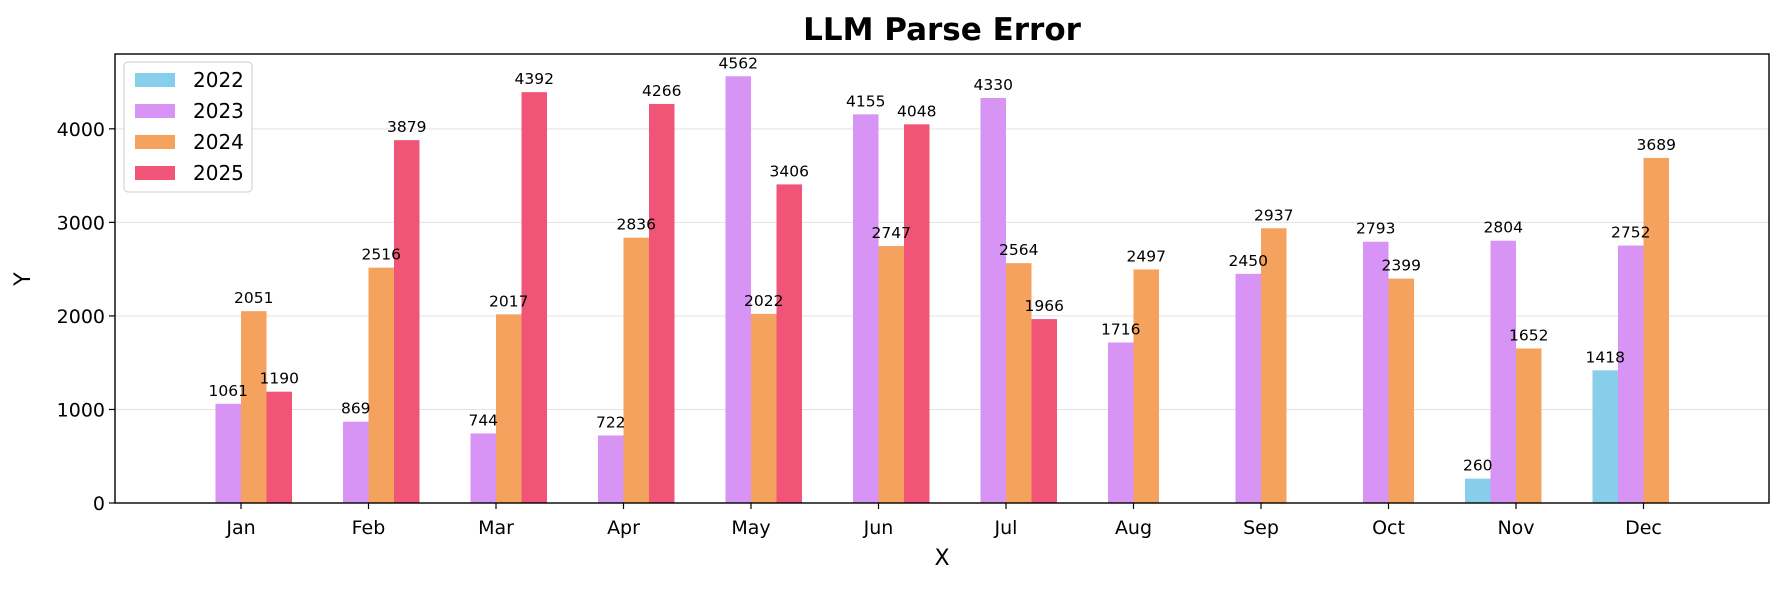 This screenshot has height=590, width=1785. I want to click on x-tick-label: Sep, so click(1261, 528).